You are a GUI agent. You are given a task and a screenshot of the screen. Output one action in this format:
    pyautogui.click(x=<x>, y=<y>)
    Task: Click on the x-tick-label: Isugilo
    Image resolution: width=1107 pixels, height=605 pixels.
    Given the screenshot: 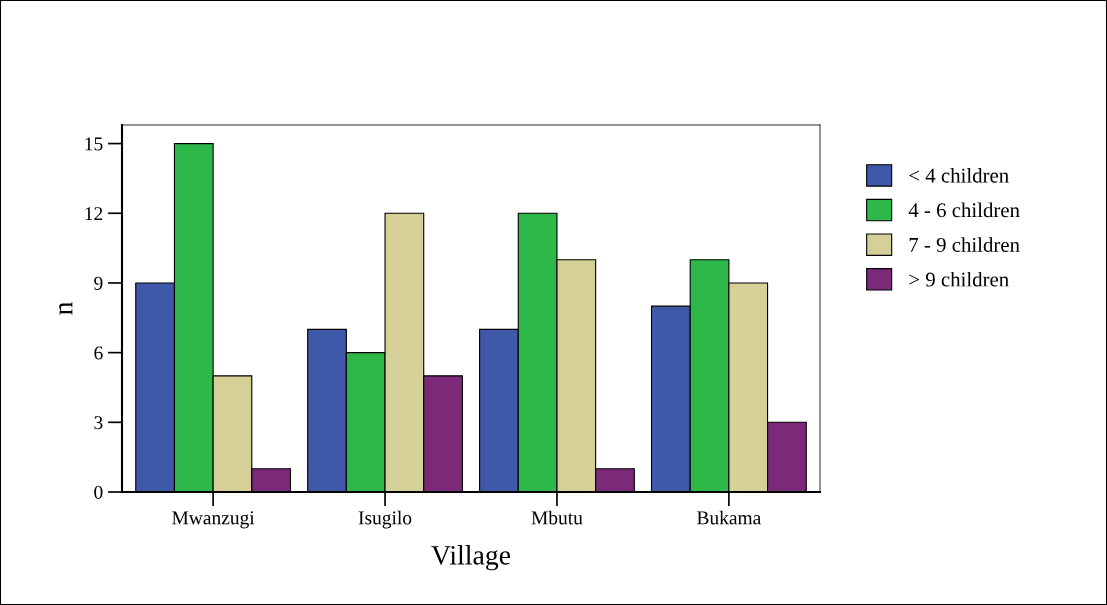 What is the action you would take?
    pyautogui.click(x=385, y=519)
    